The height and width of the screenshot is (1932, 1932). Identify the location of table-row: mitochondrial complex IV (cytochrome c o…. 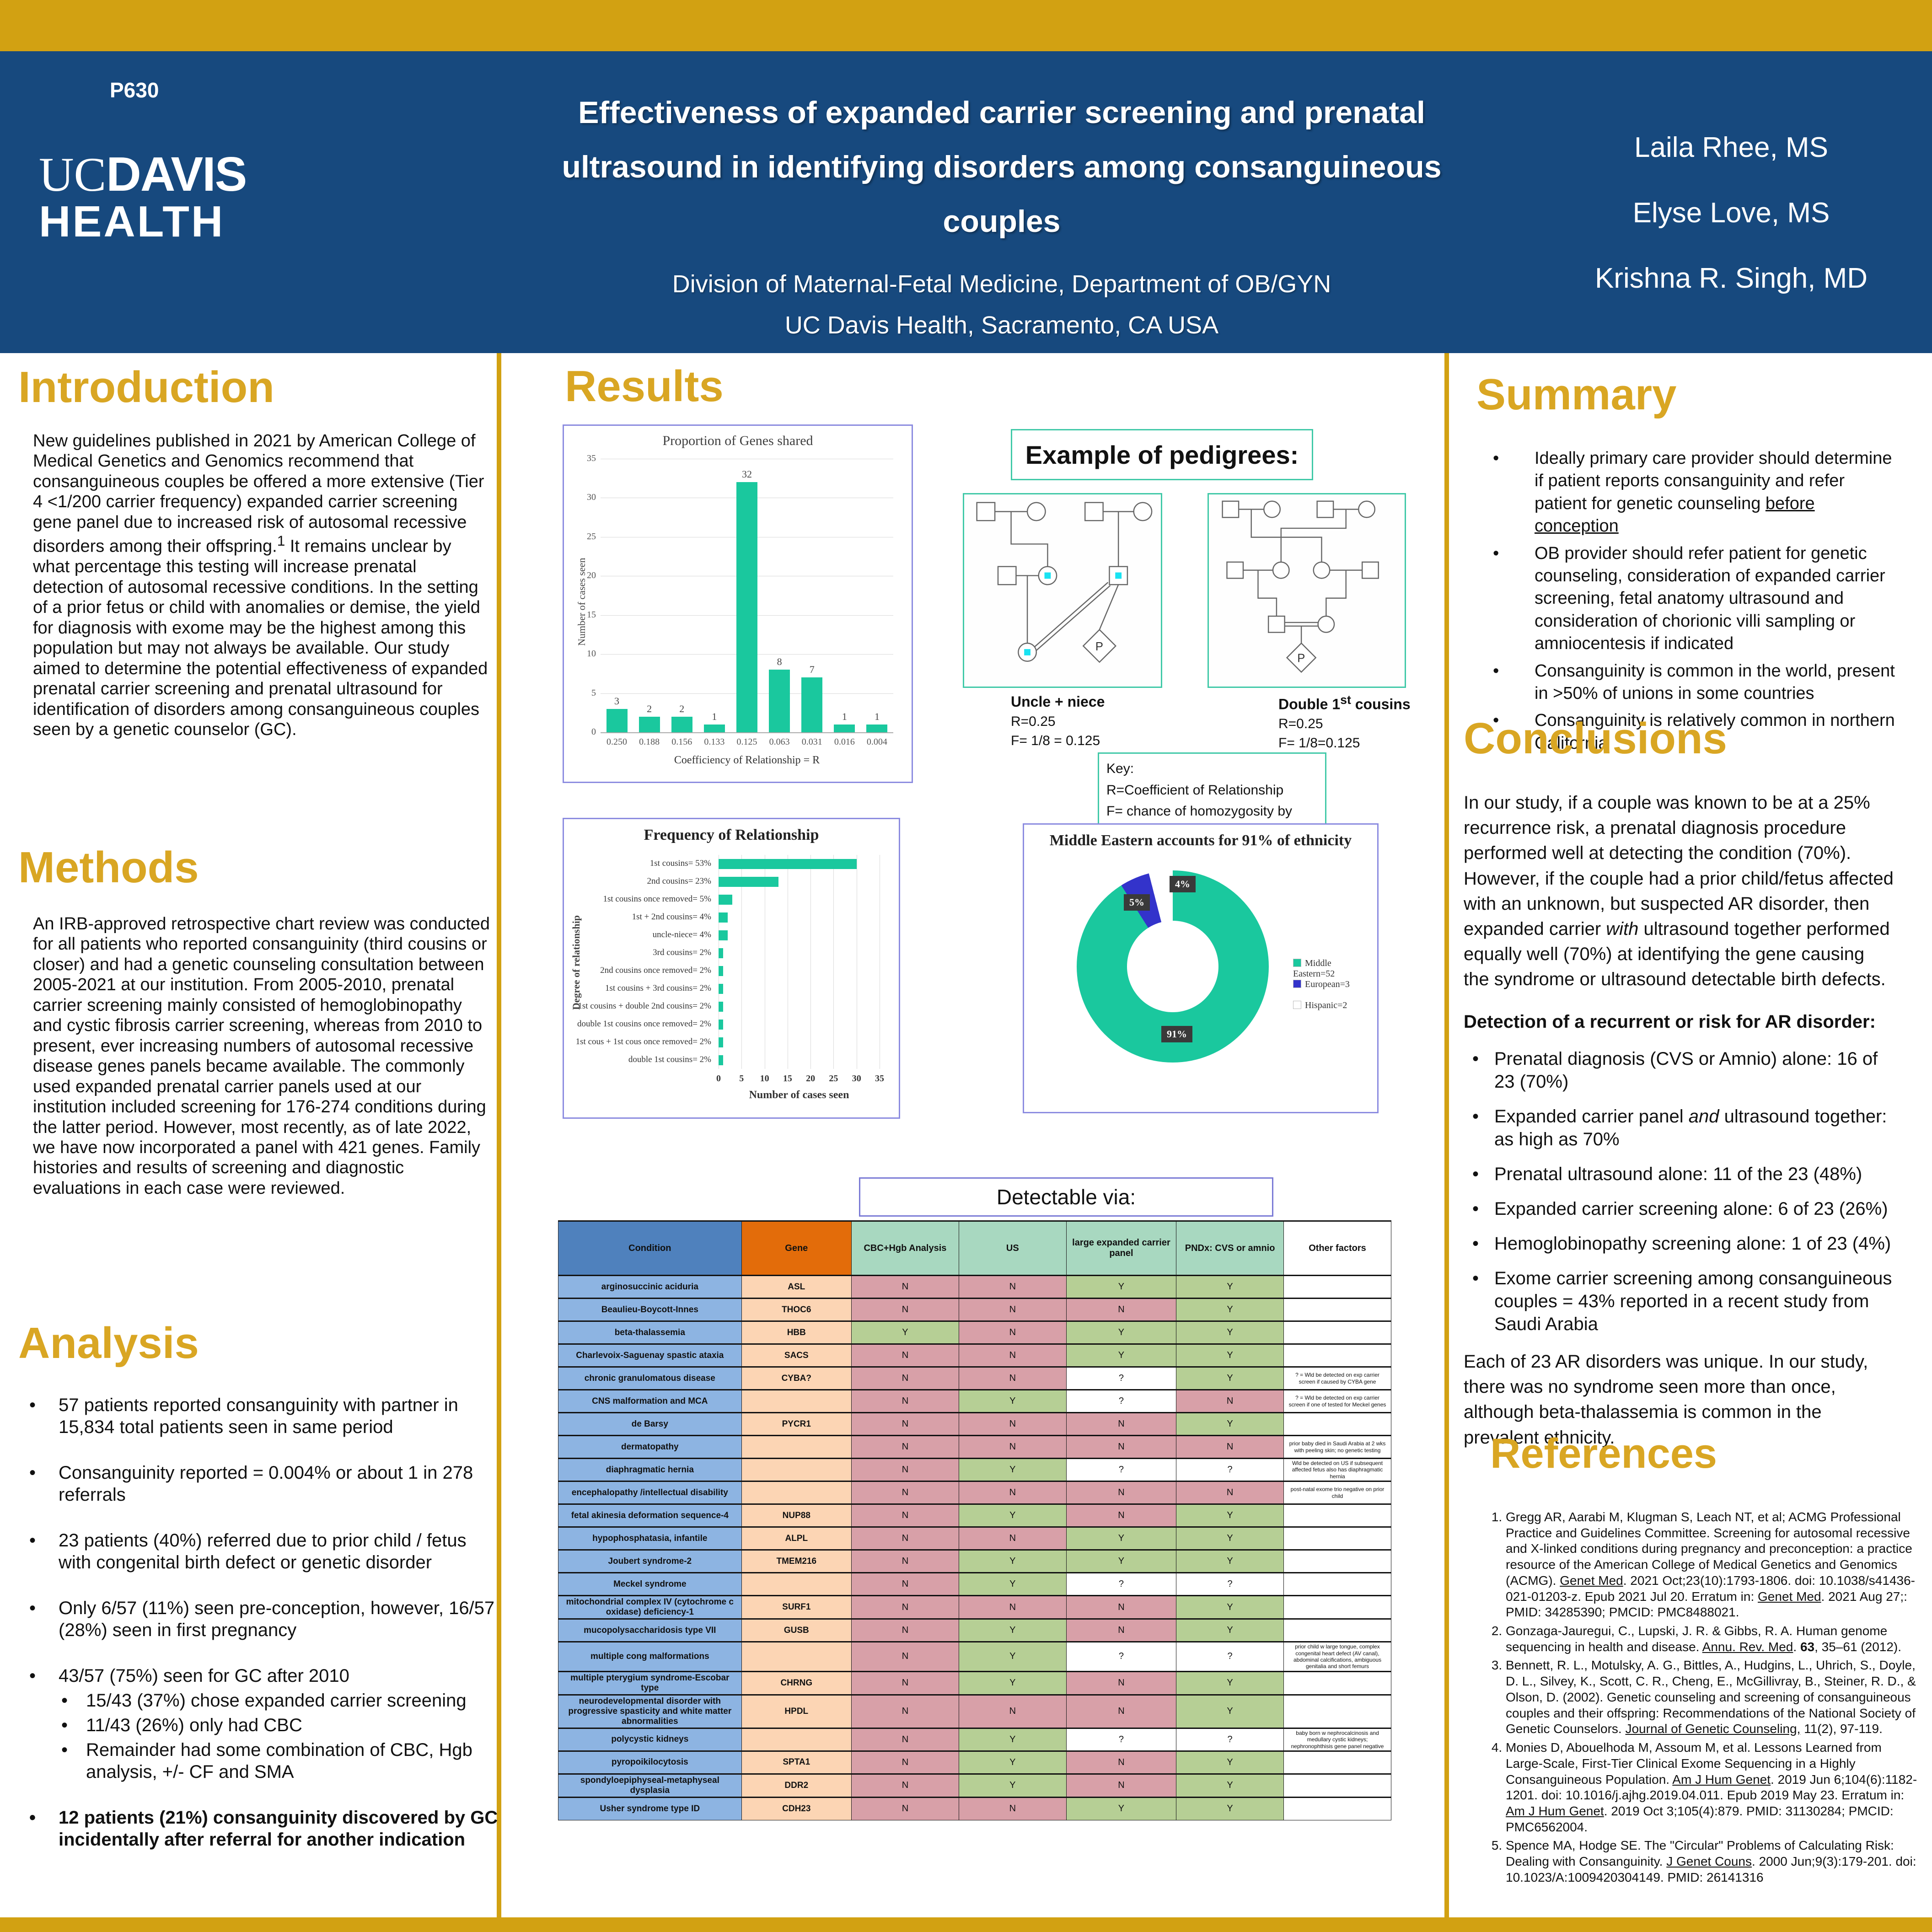
(975, 1607).